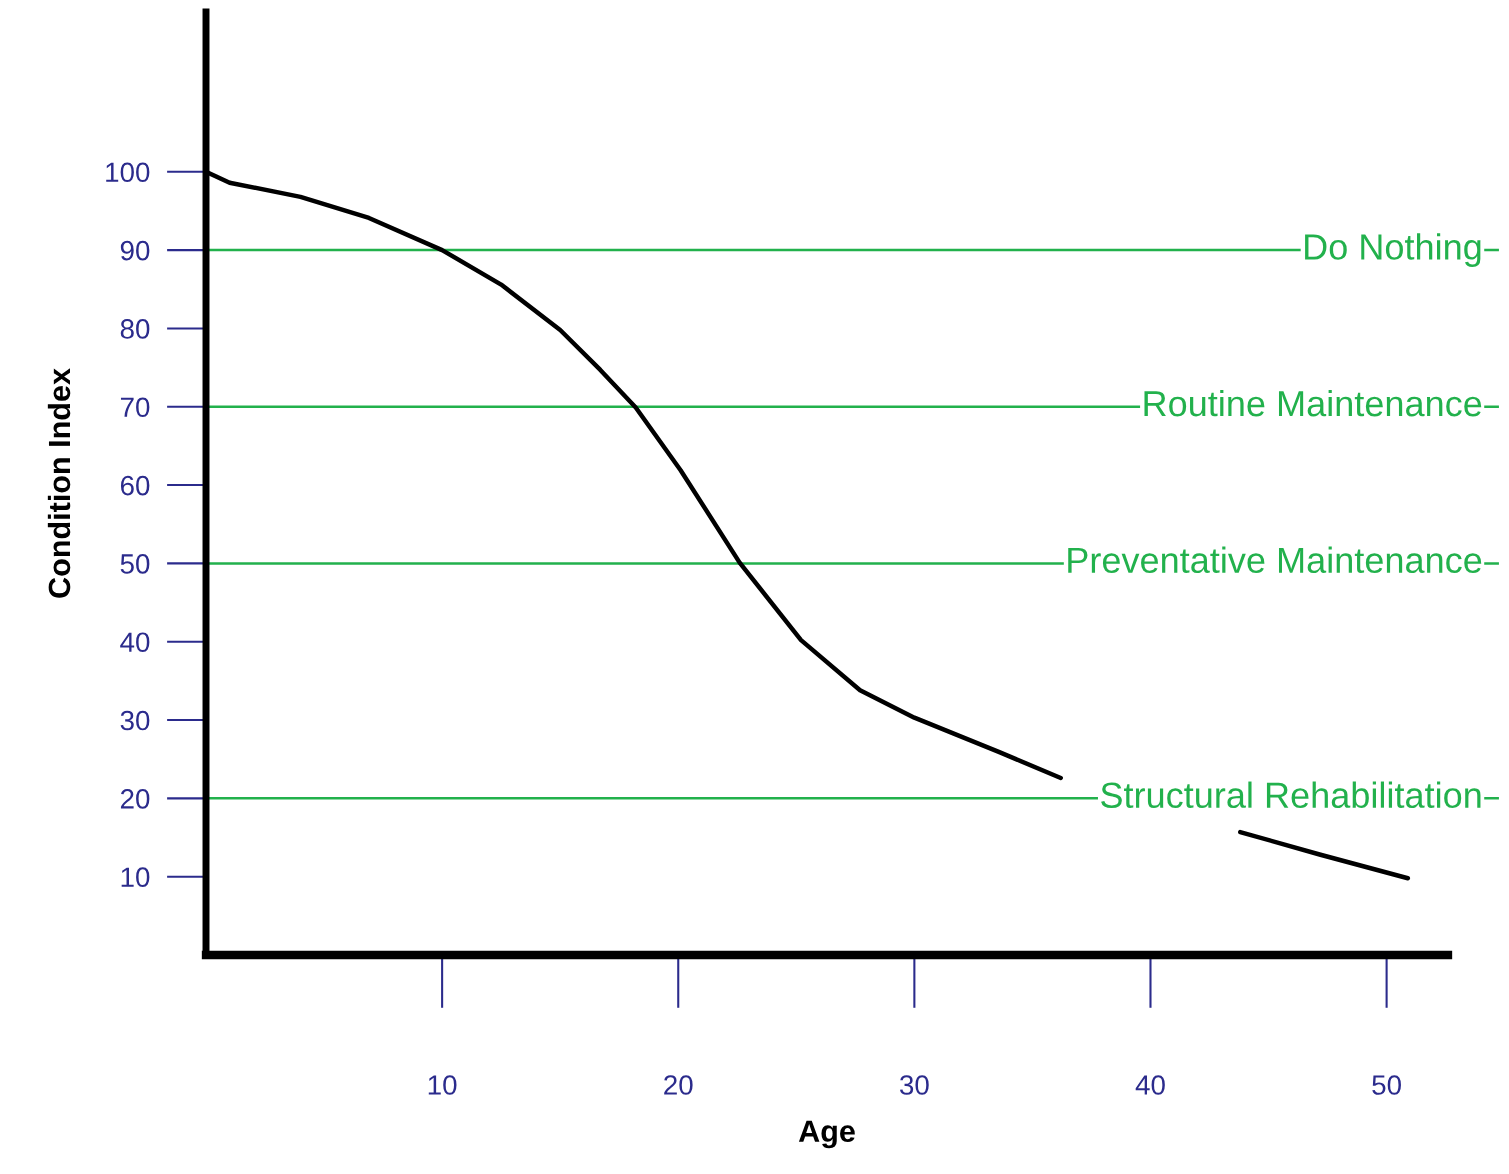 The image size is (1509, 1174). I want to click on x-tick-label: 50, so click(1386, 1085).